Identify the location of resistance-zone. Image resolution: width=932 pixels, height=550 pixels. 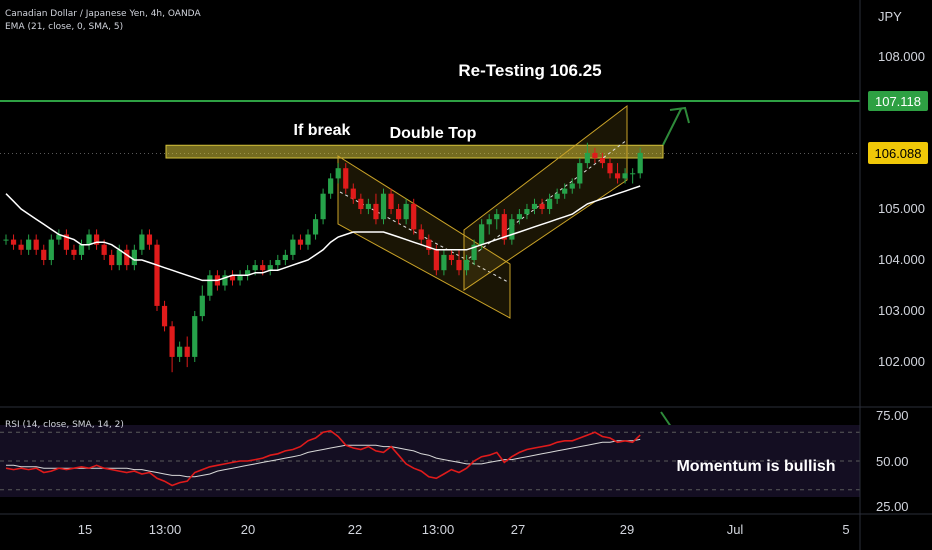
(414, 151).